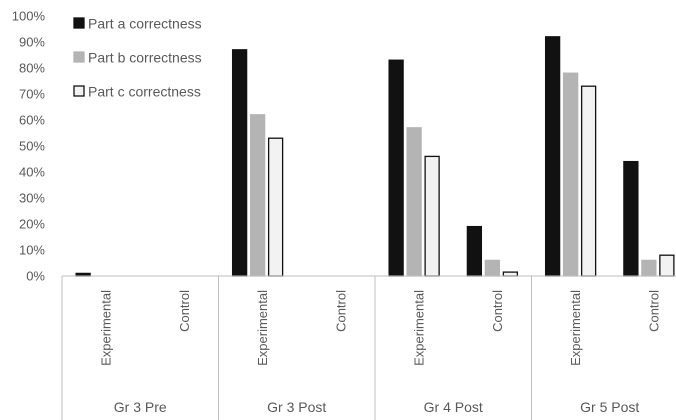 This screenshot has width=676, height=420. Describe the element at coordinates (32, 198) in the screenshot. I see `y-tick-label: 30%` at that location.